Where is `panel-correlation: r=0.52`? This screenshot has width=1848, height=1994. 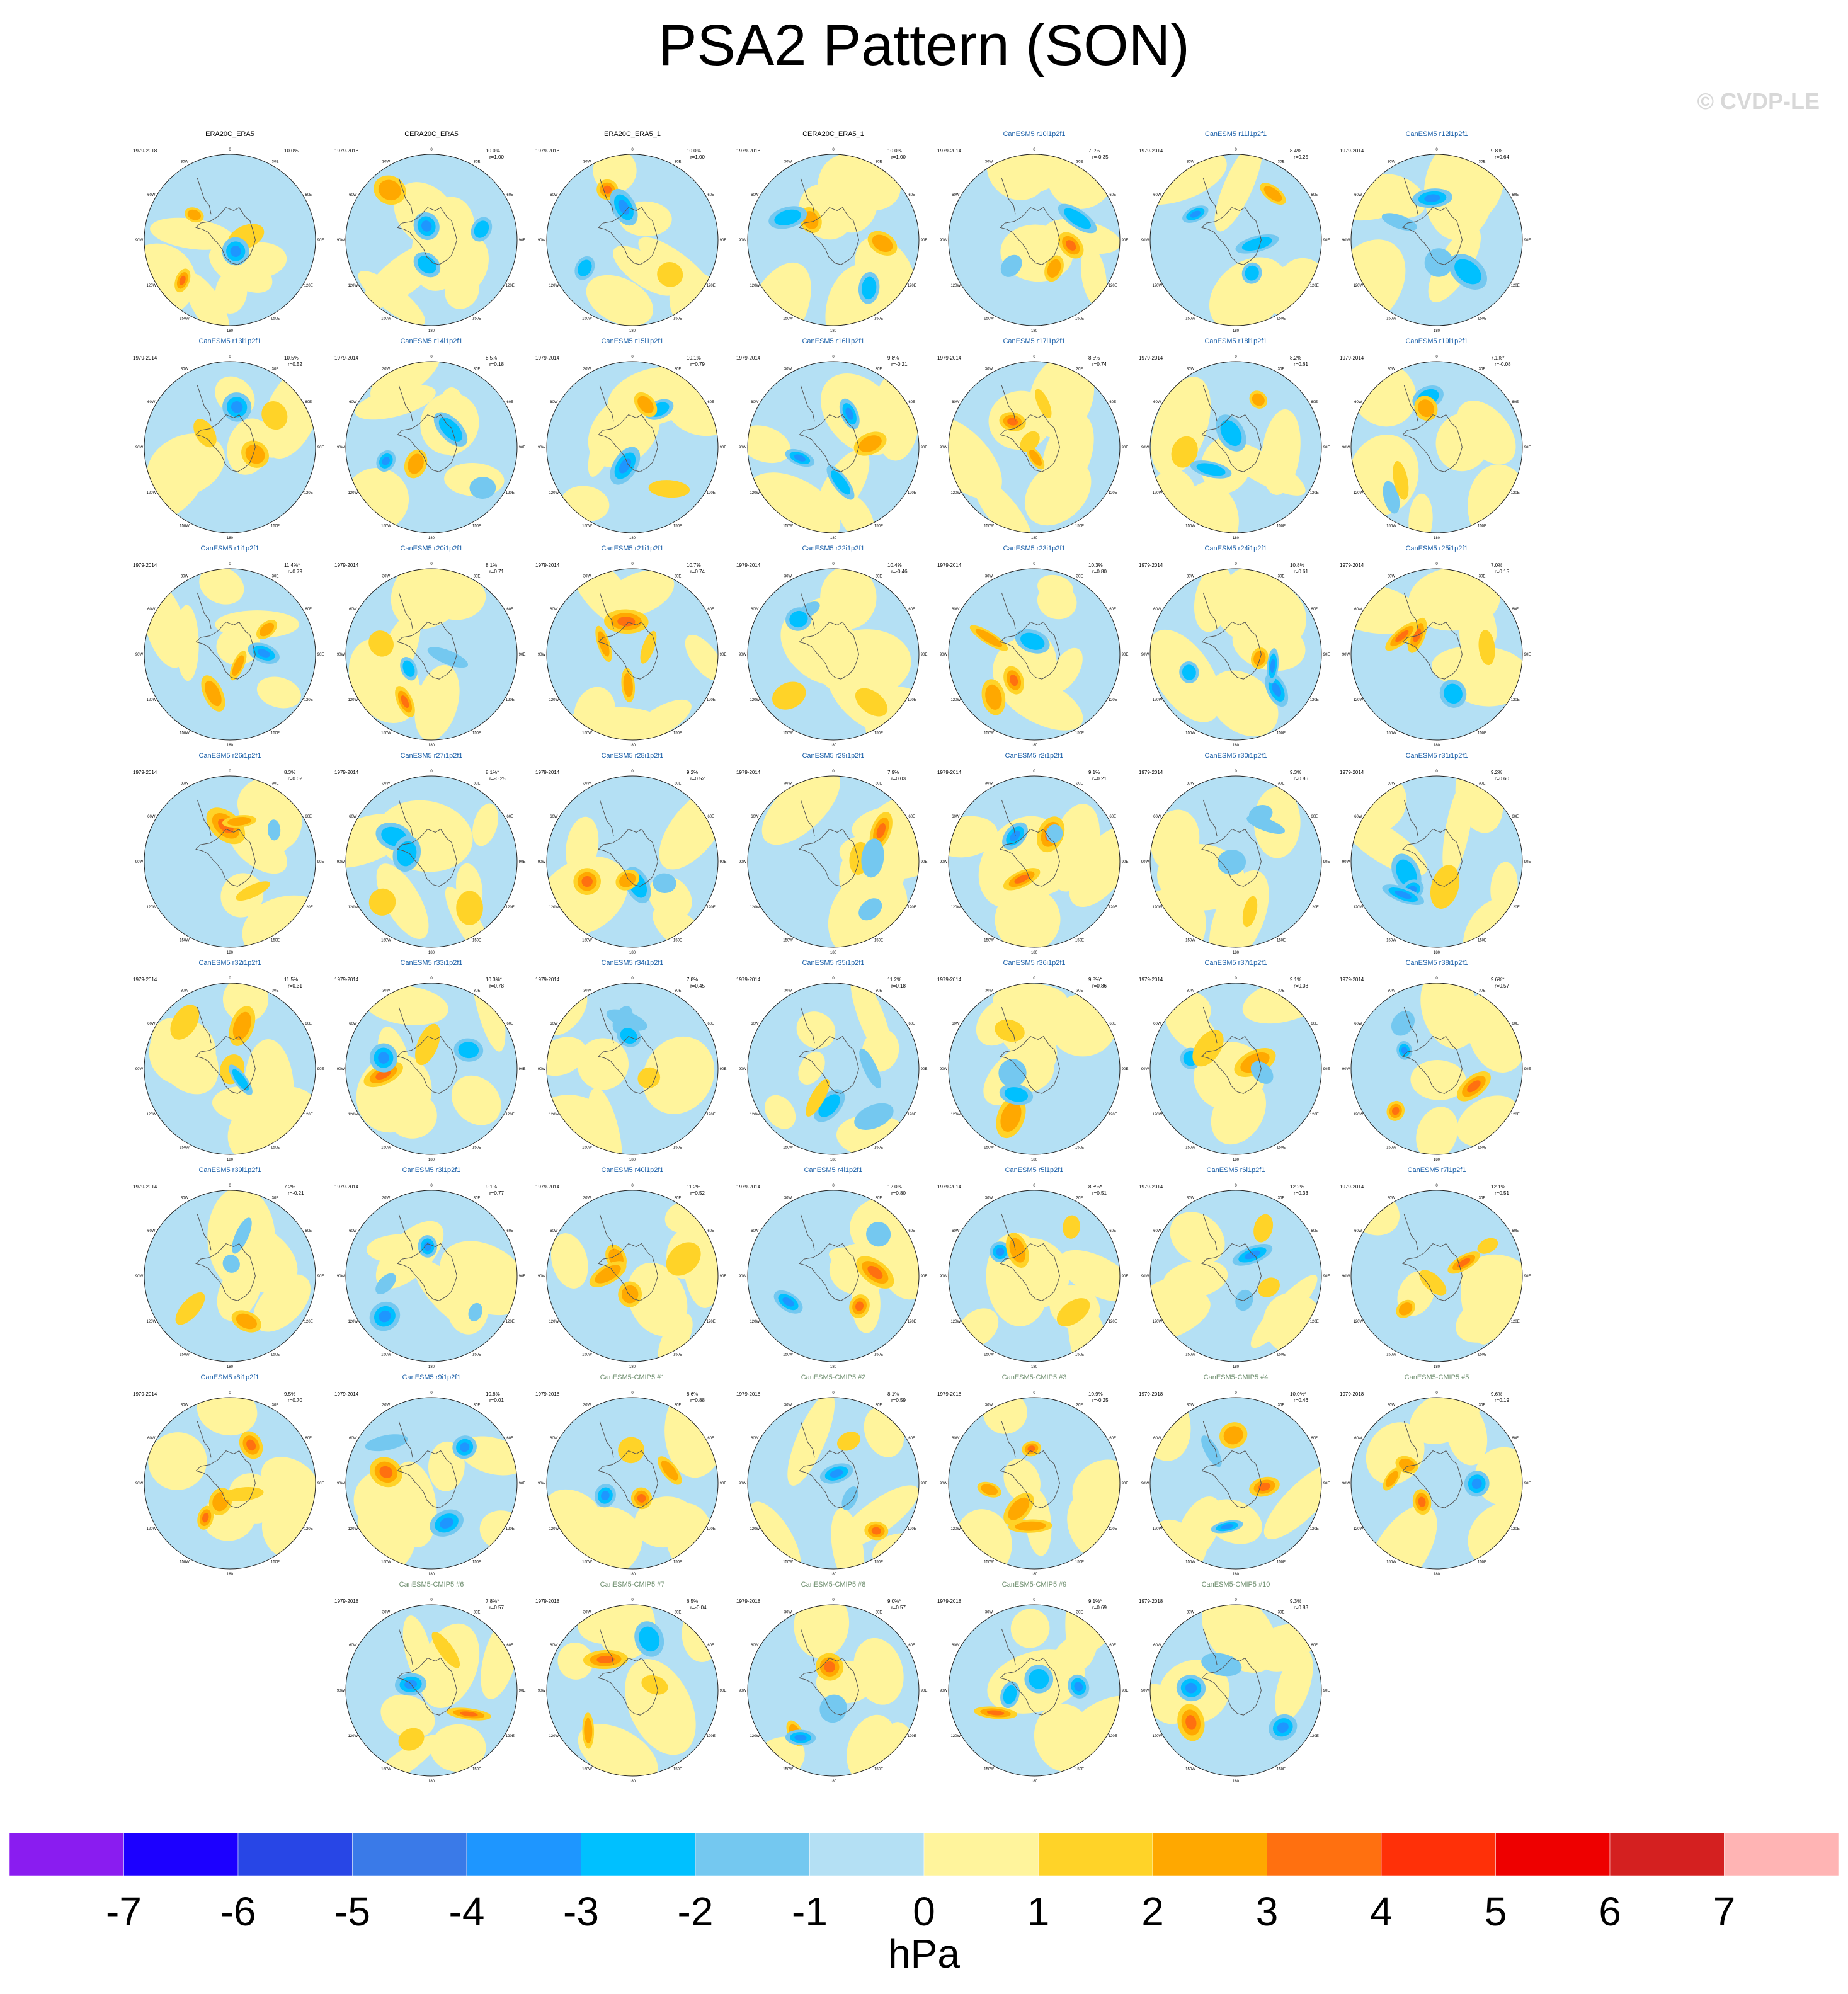
panel-correlation: r=0.52 is located at coordinates (697, 1193).